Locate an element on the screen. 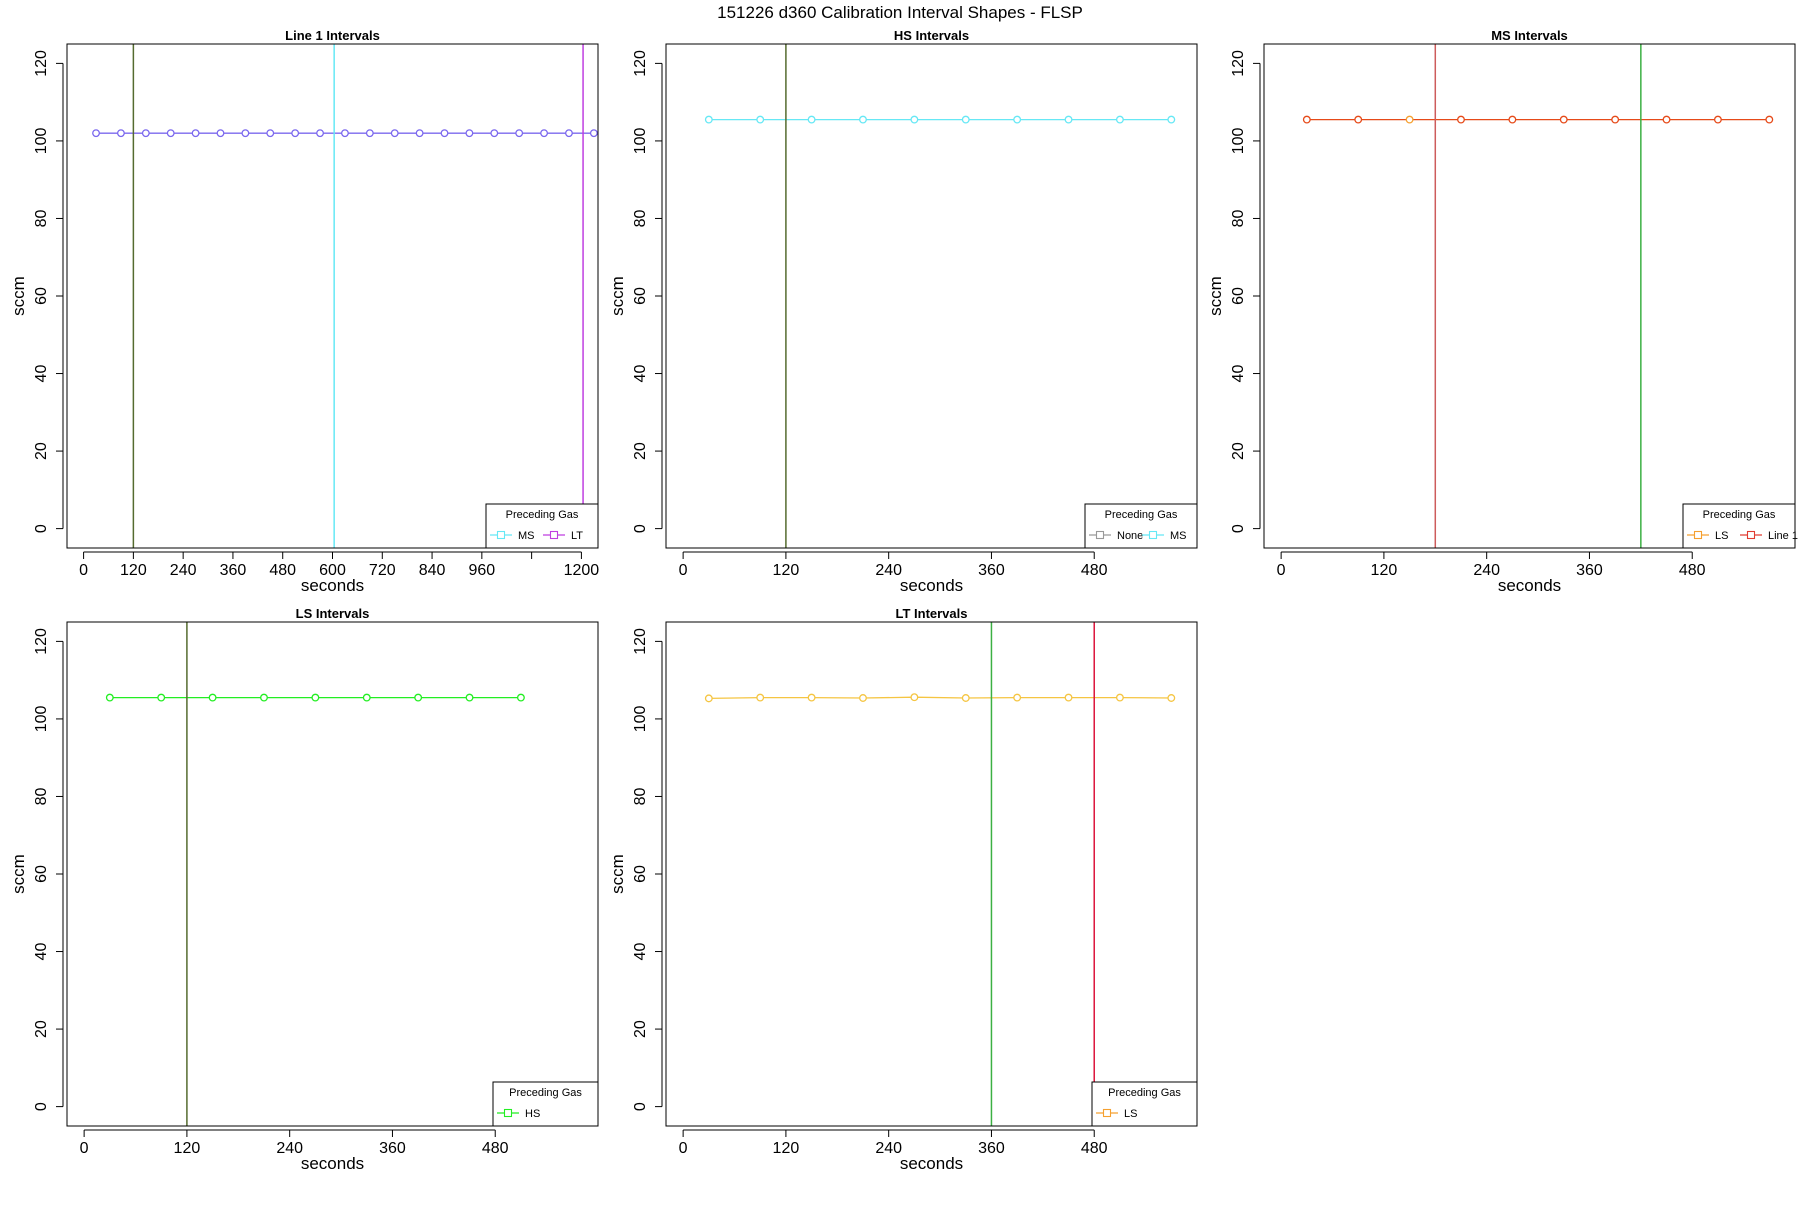 The width and height of the screenshot is (1800, 1205). legend-label: None is located at coordinates (1130, 536).